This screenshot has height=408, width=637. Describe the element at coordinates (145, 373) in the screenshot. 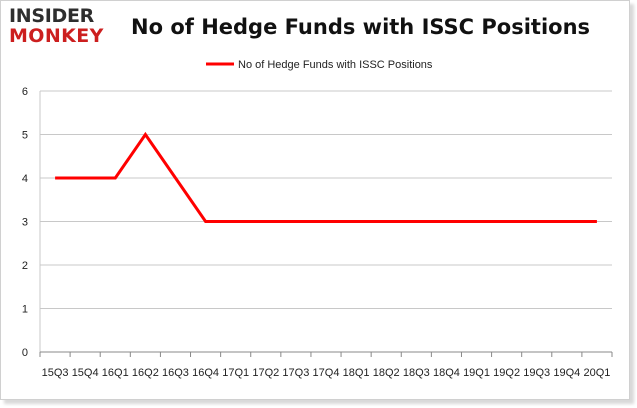

I see `x-tick-label: 16Q2` at that location.